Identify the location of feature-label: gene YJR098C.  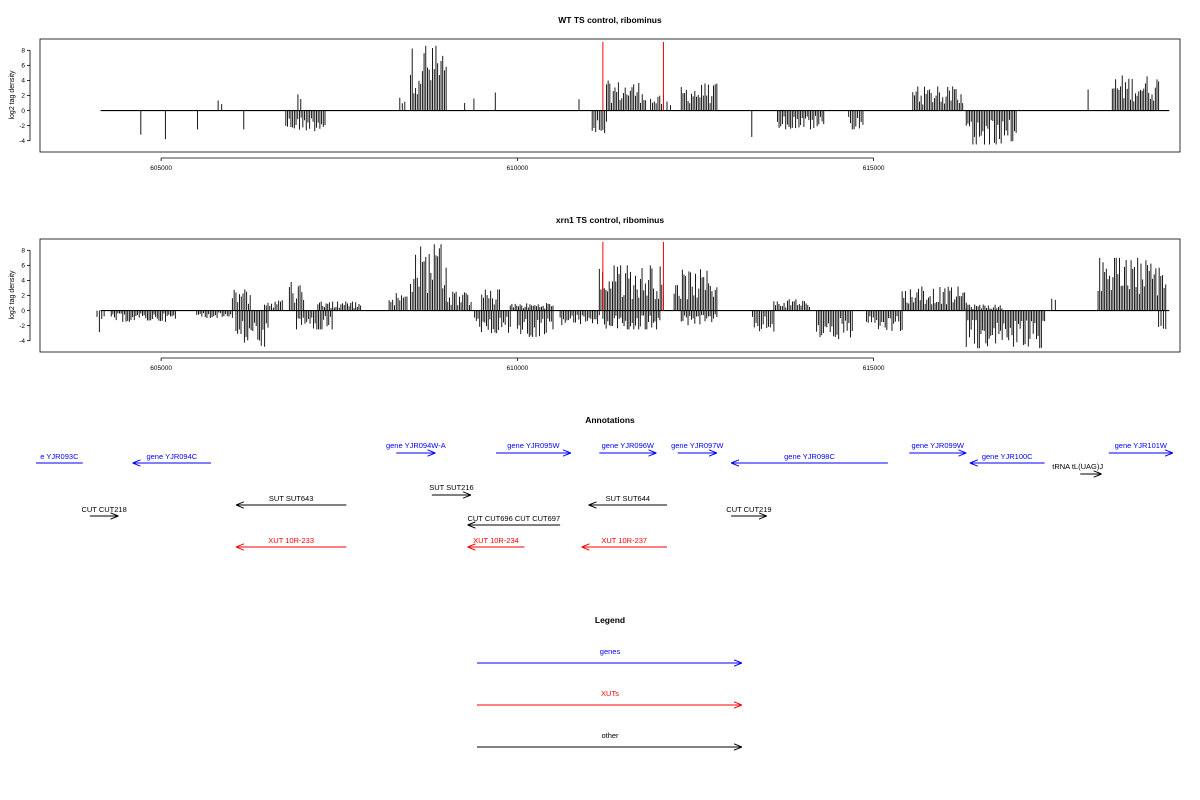
(809, 456).